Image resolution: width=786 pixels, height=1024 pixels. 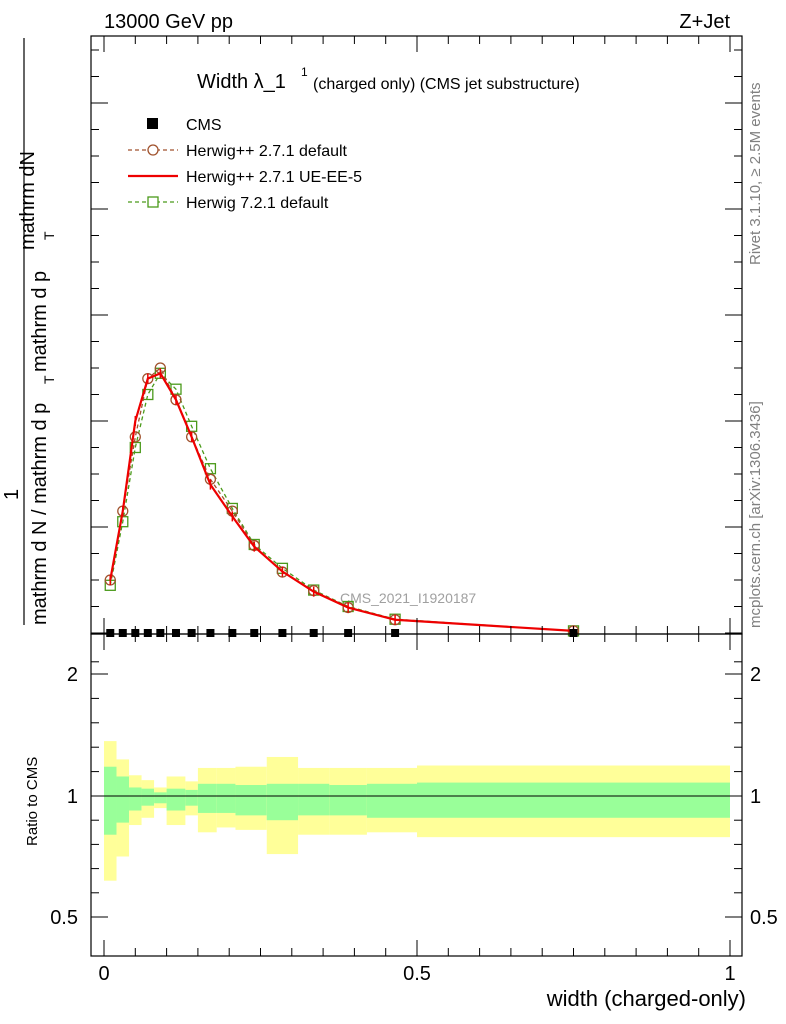 What do you see at coordinates (267, 151) in the screenshot?
I see `legend-label: Herwig++ 2.7.1 default` at bounding box center [267, 151].